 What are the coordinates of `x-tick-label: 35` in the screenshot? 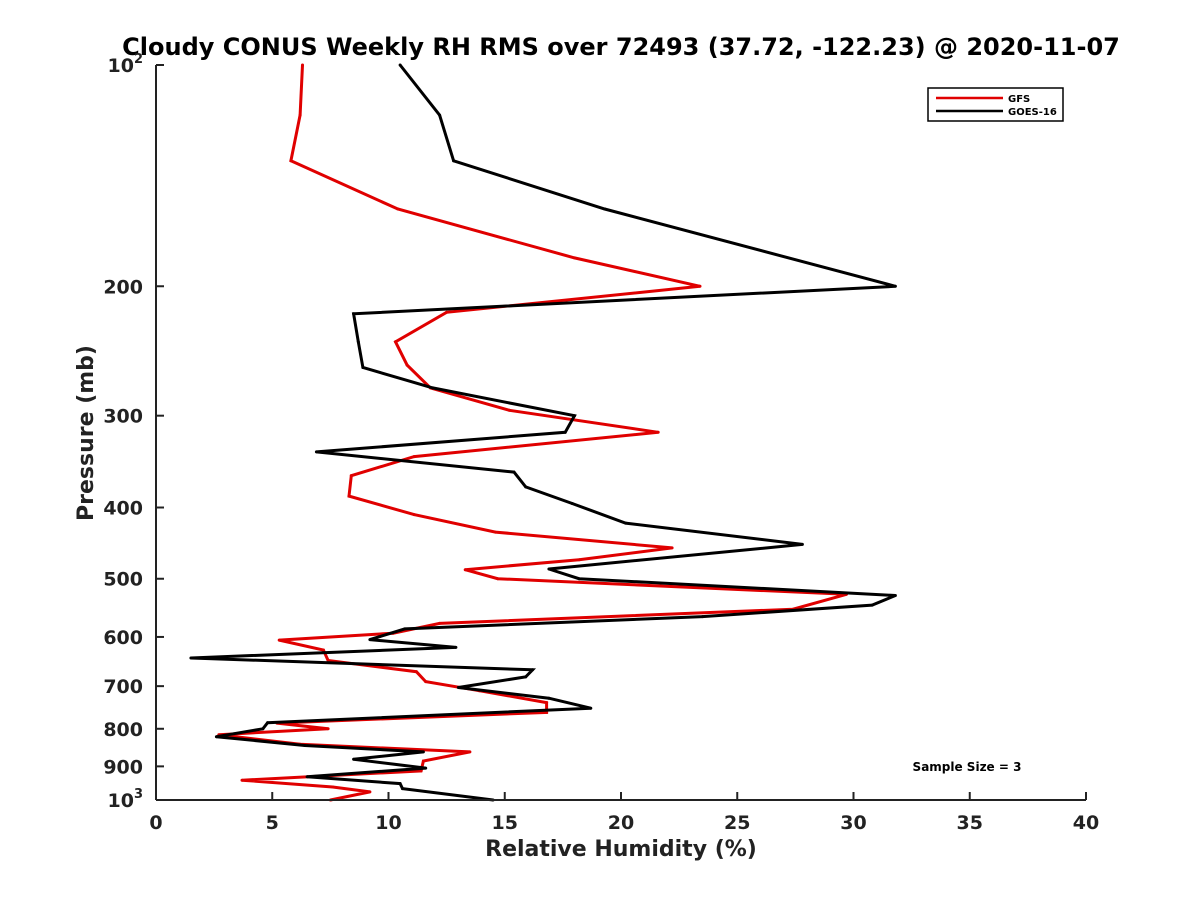 It's located at (970, 823).